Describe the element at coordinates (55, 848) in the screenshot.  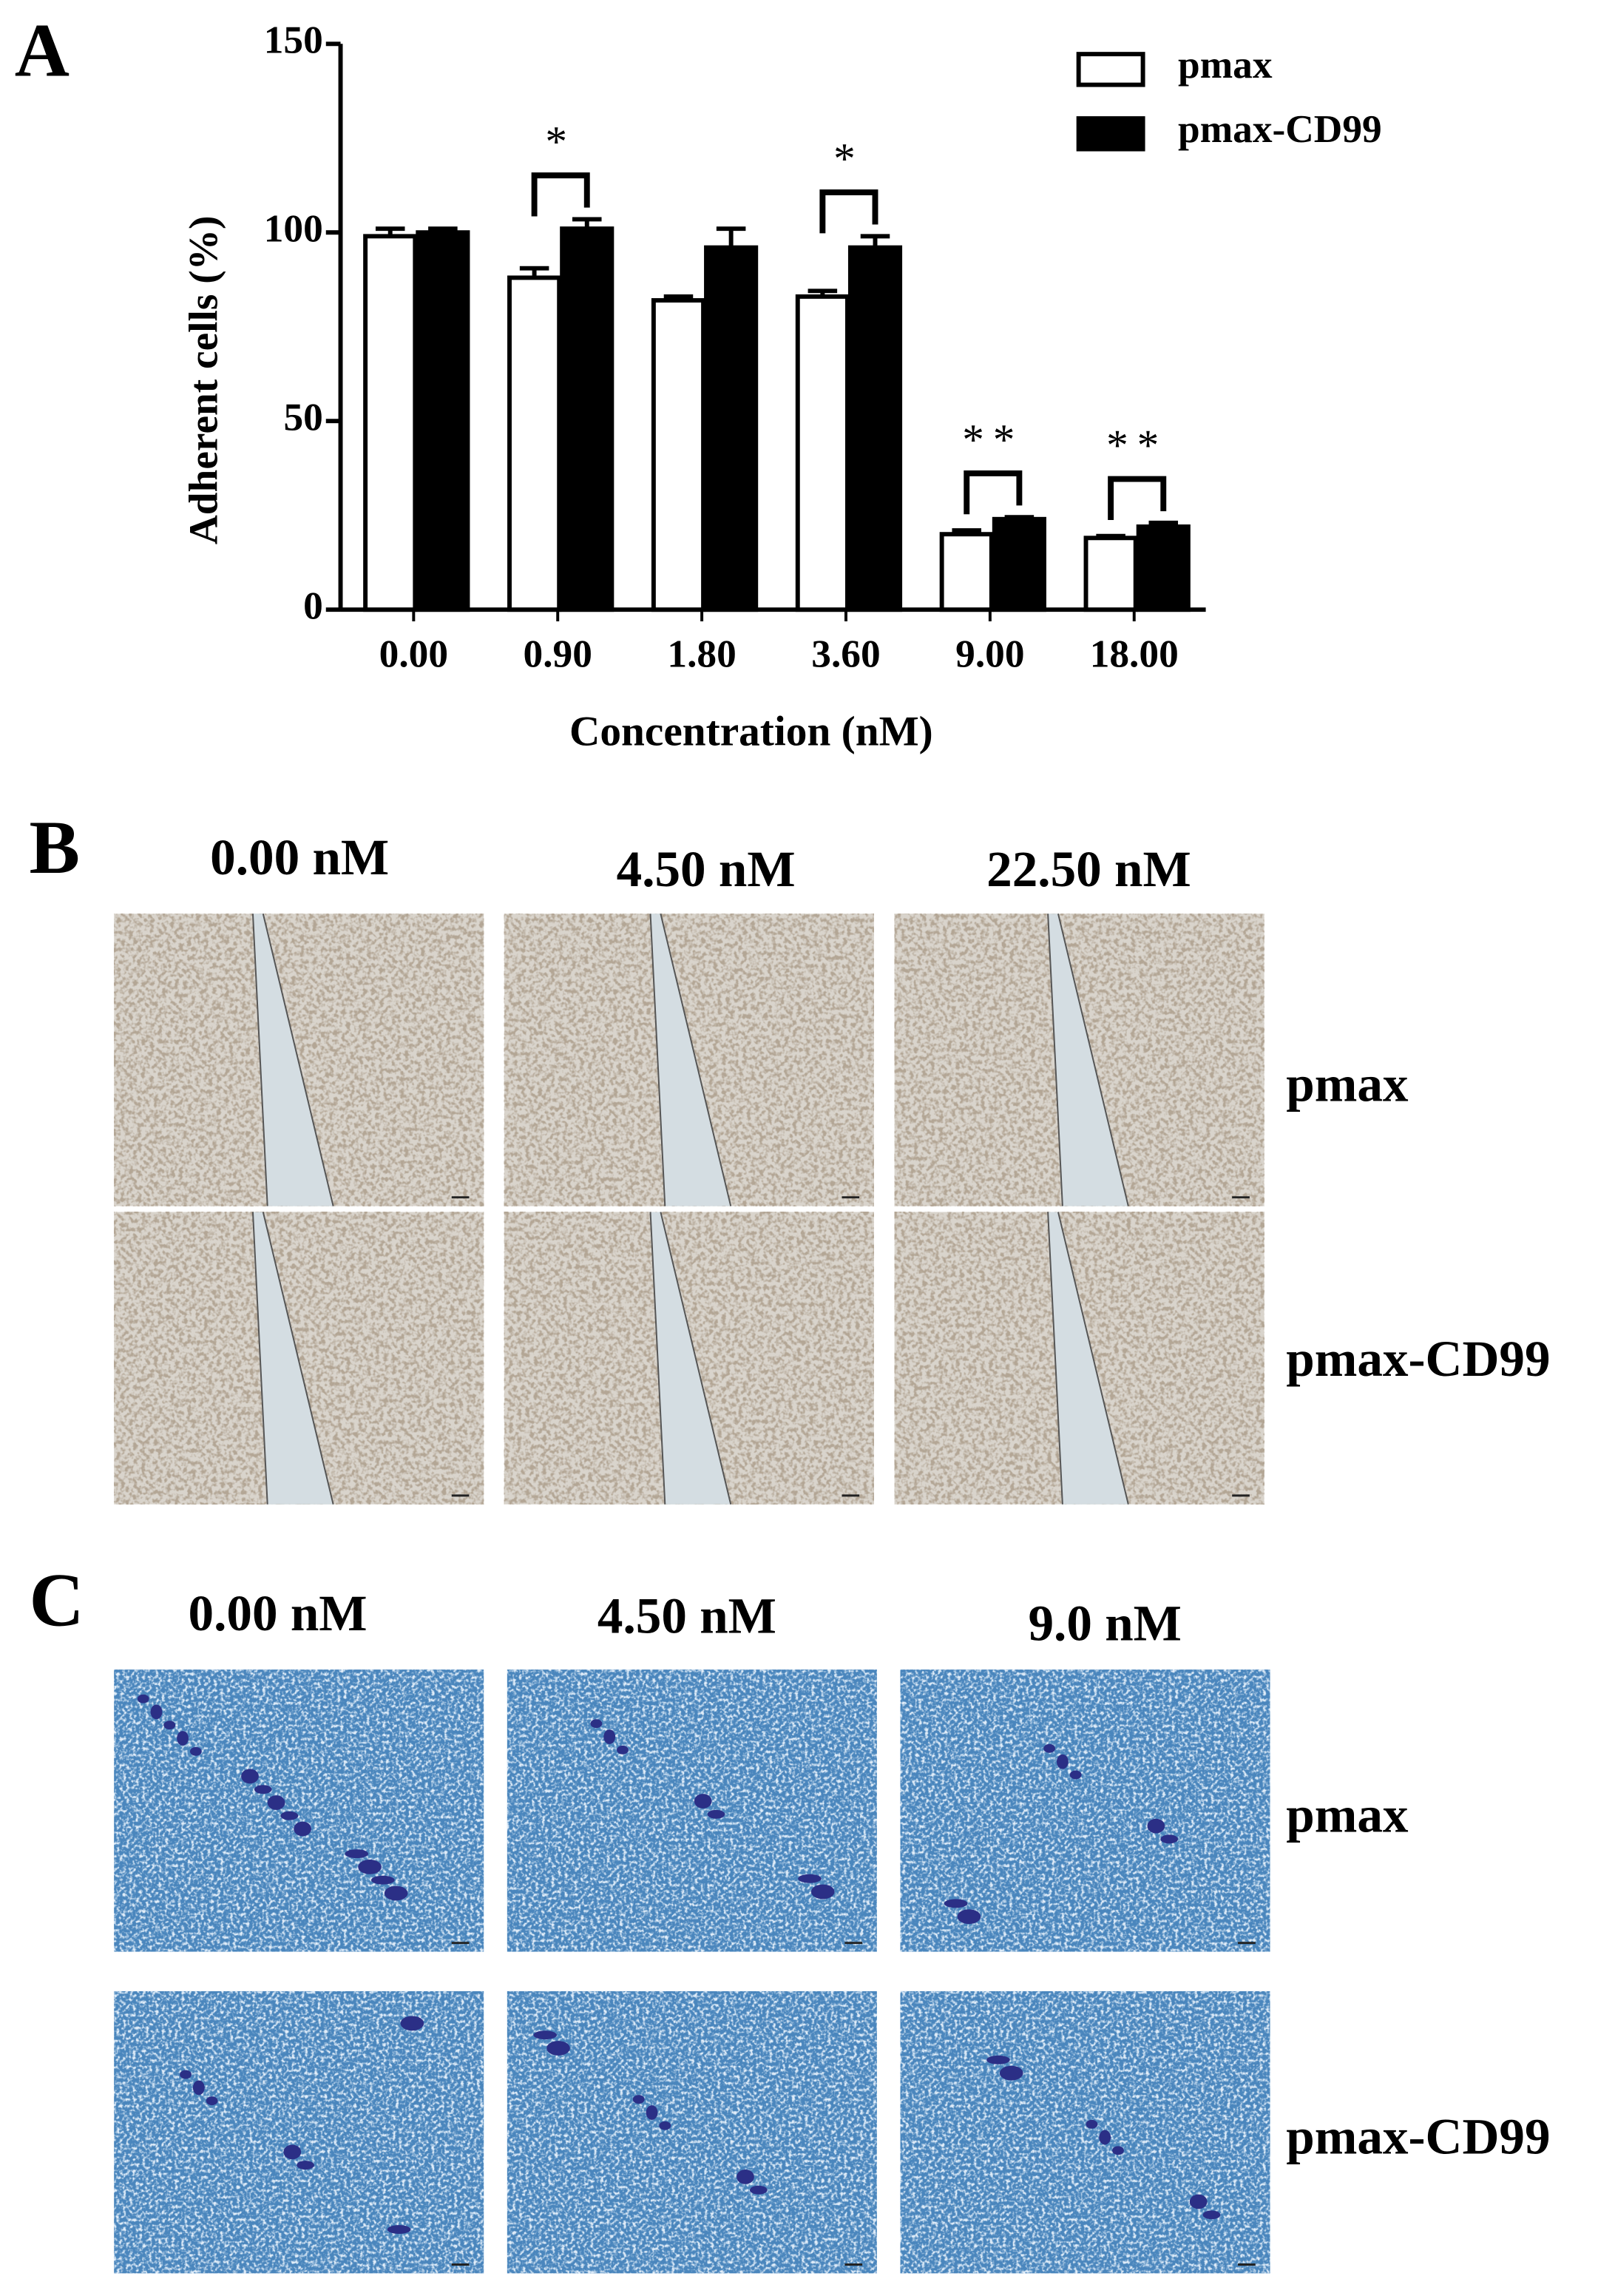
I see `panel-label: B` at that location.